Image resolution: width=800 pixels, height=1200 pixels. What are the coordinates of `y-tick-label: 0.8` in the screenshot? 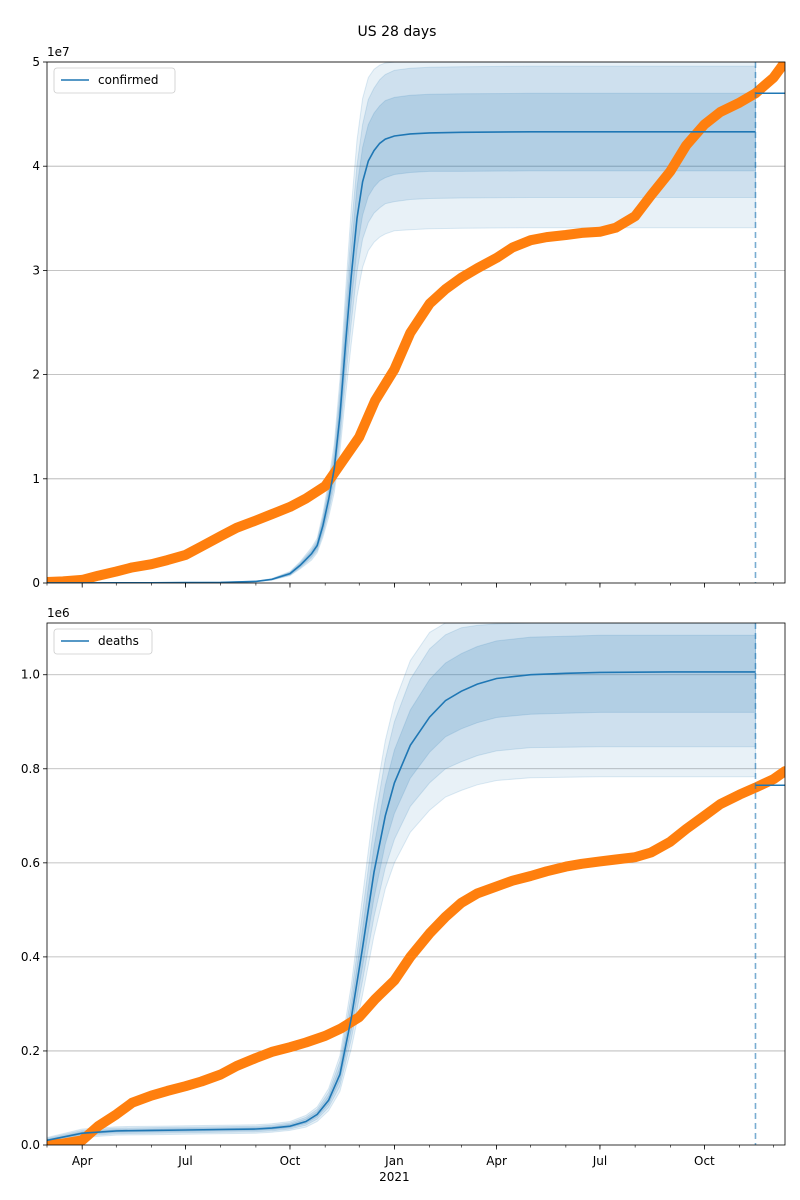 It's located at (30, 769).